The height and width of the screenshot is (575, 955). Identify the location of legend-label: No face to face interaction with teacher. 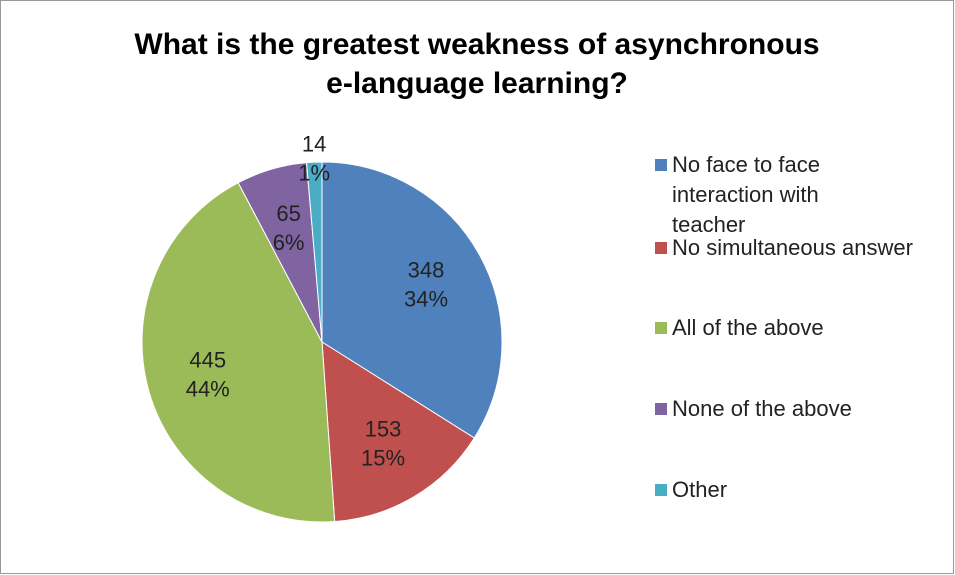
(746, 194).